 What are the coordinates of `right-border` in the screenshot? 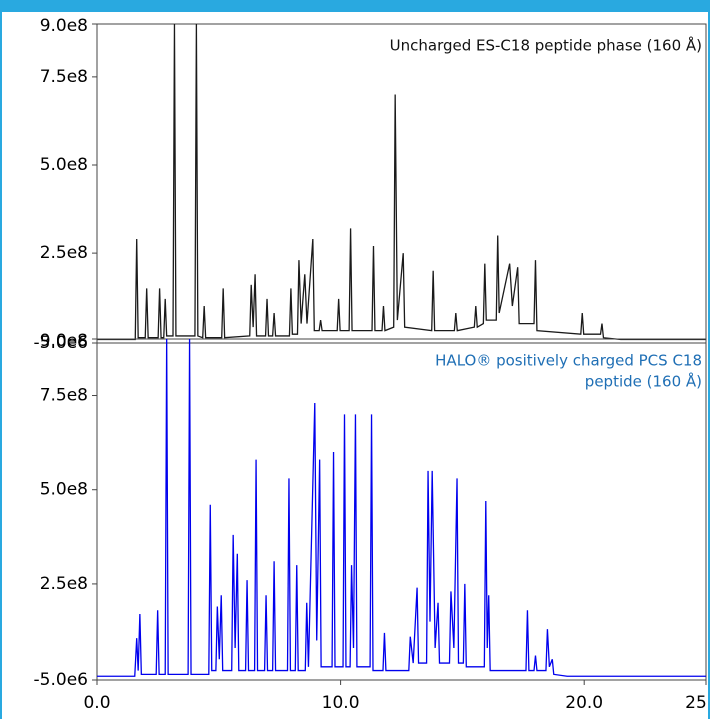 It's located at (709, 359).